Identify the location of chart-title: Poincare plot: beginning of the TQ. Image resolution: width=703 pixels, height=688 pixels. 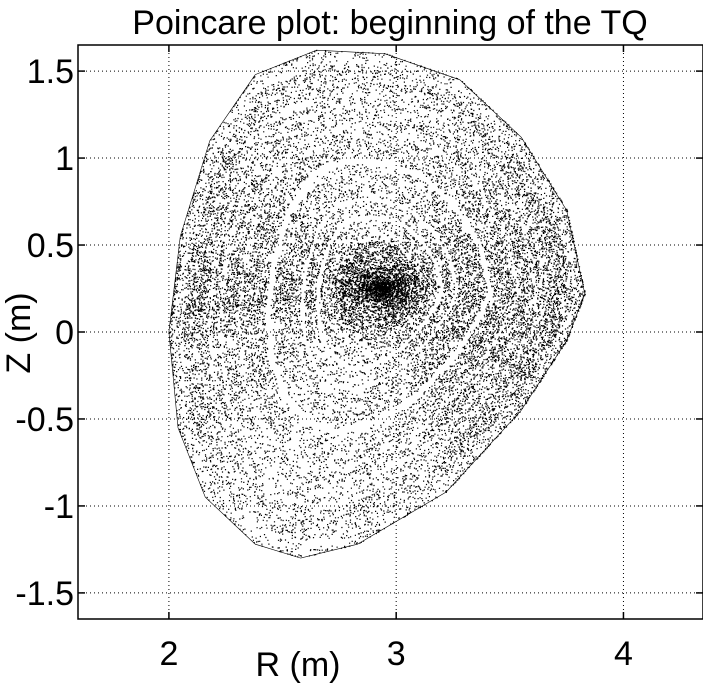
(389, 23).